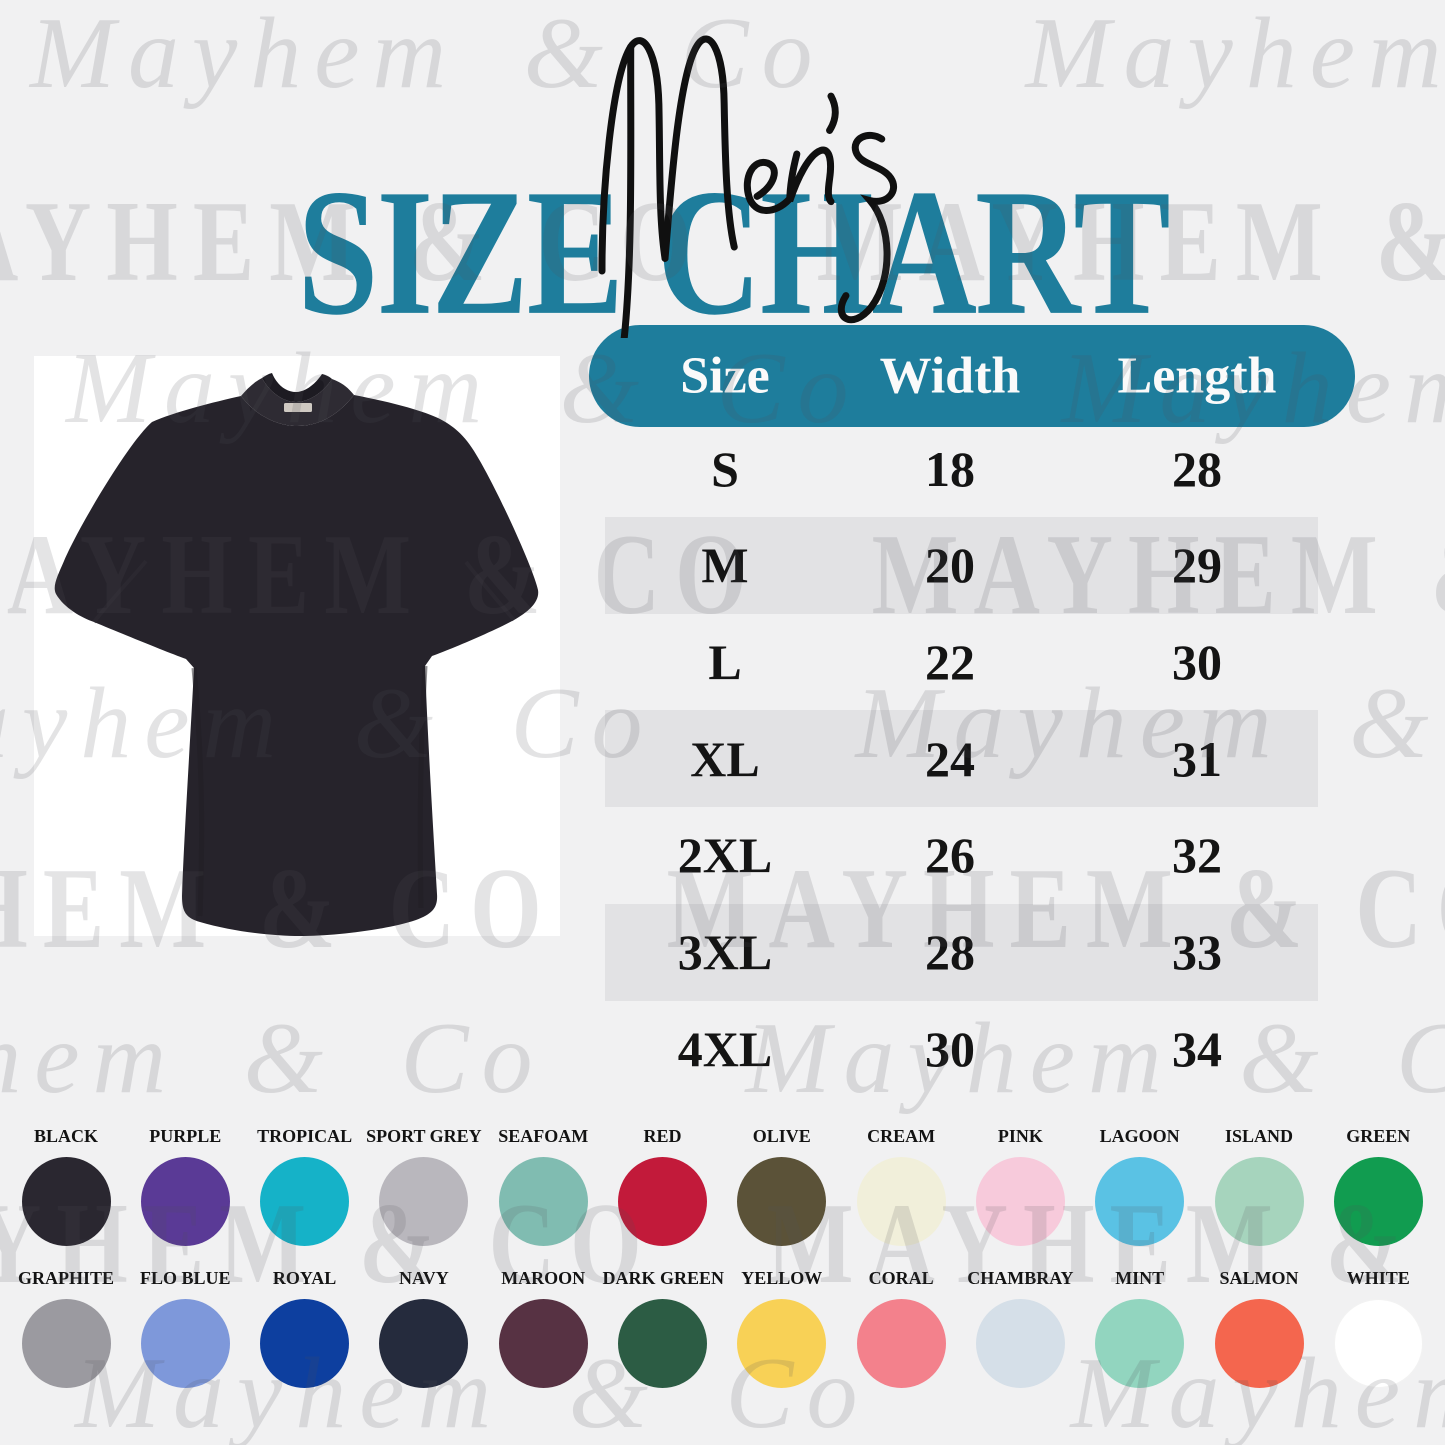  I want to click on swatch-label: YELLOW, so click(782, 1278).